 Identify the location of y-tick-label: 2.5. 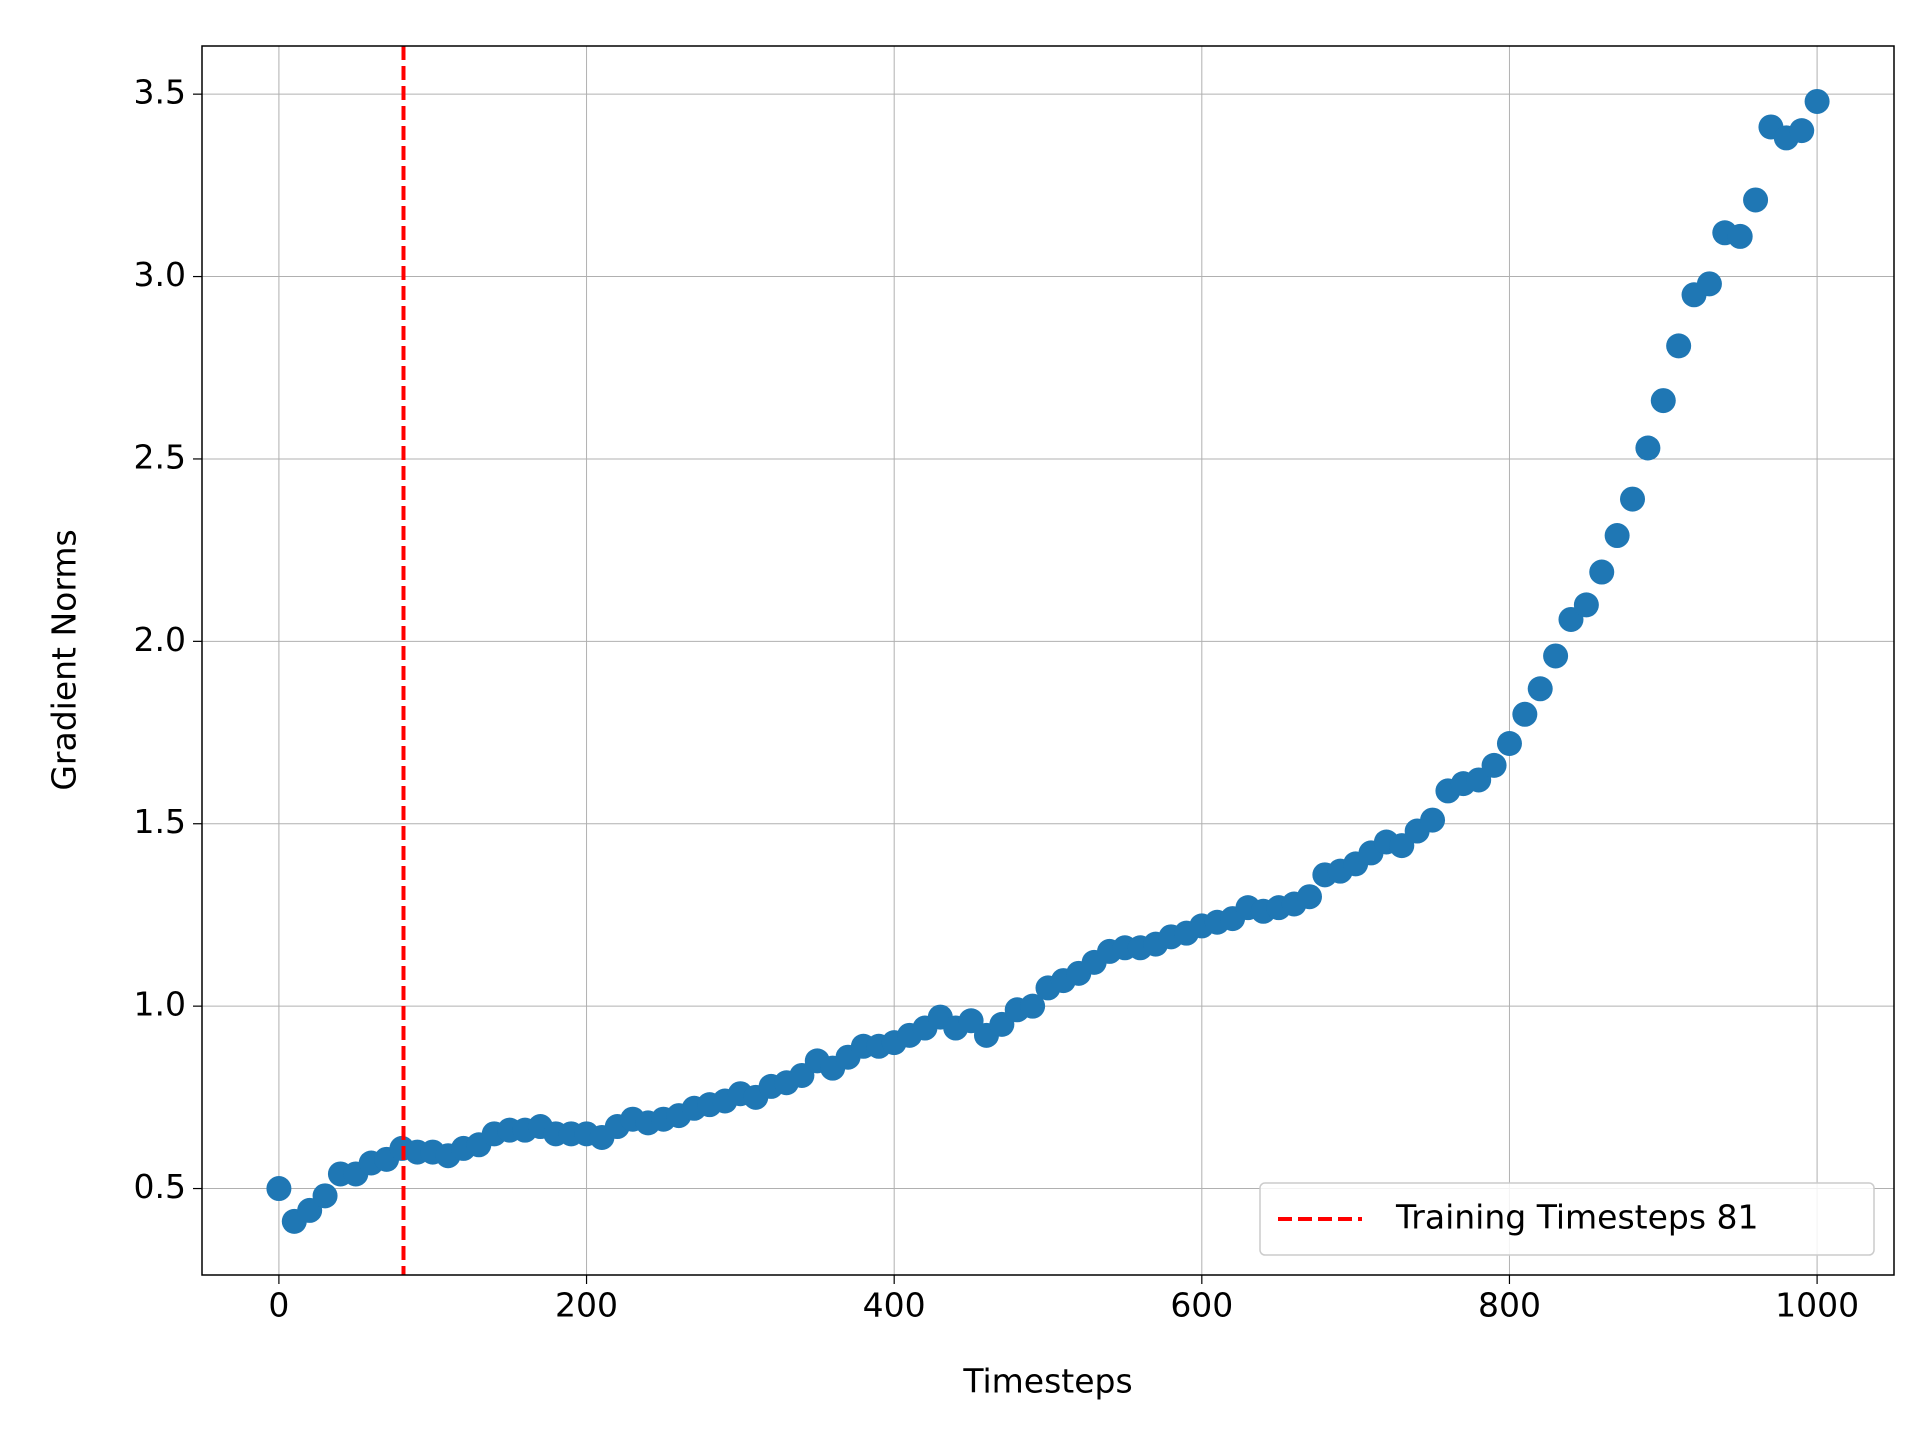
(160, 456).